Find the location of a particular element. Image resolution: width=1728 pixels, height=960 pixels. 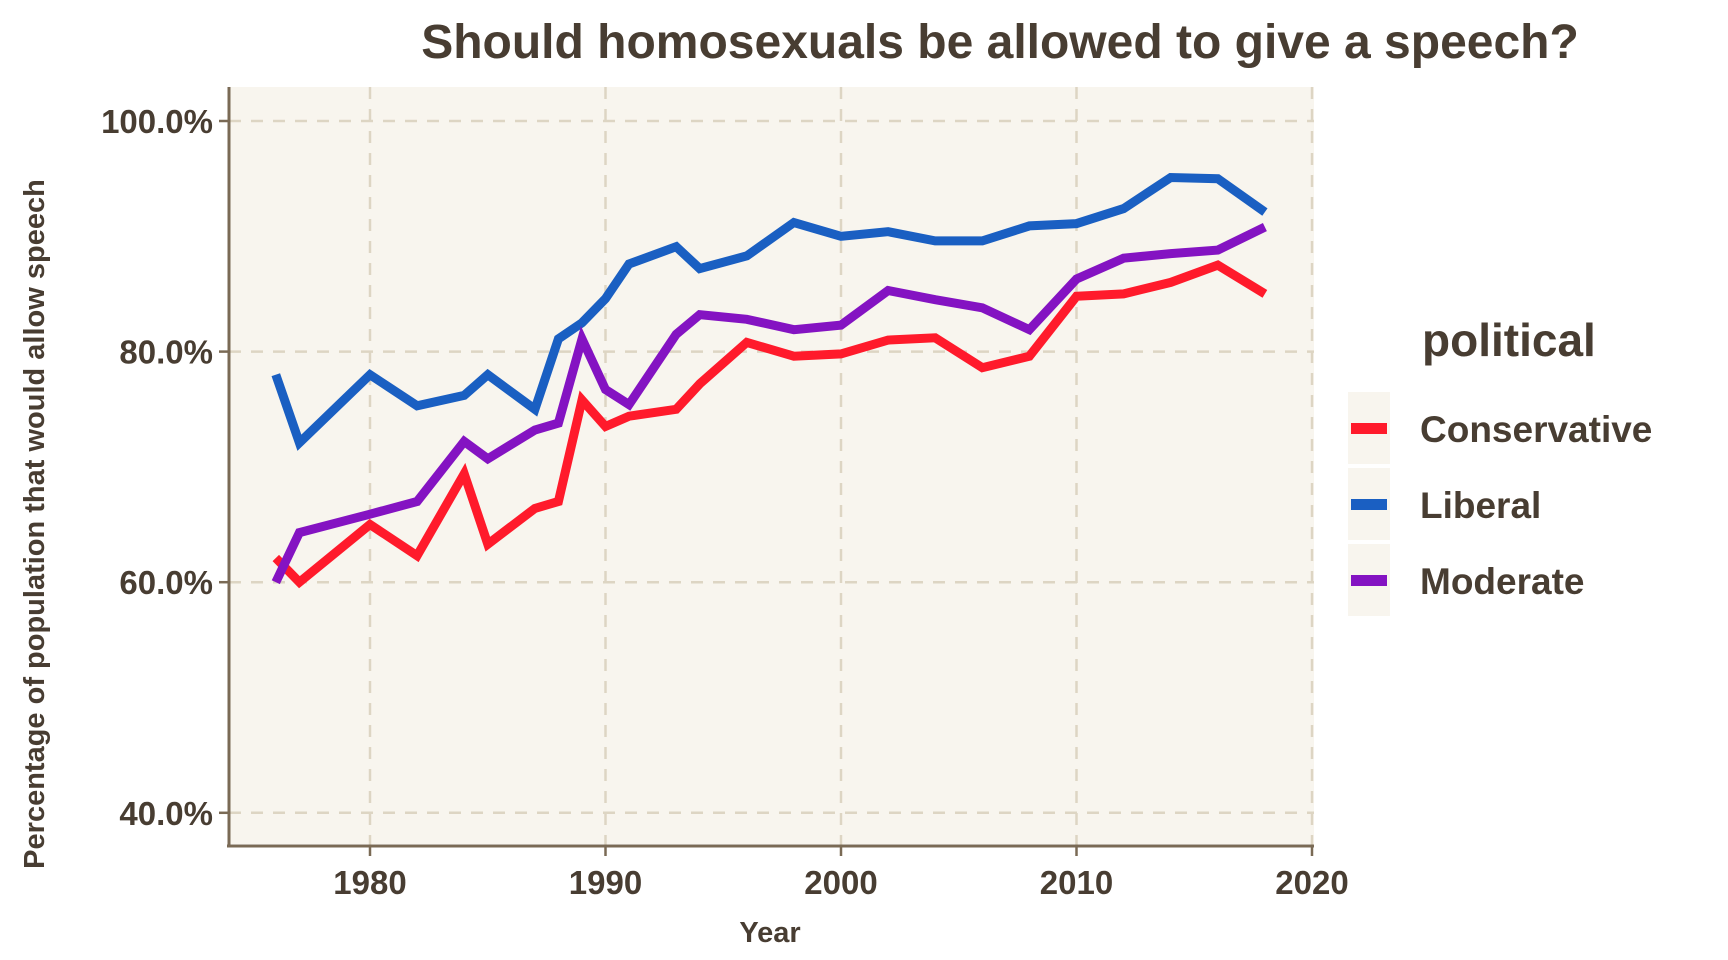

legend-label: Liberal is located at coordinates (1480, 505).